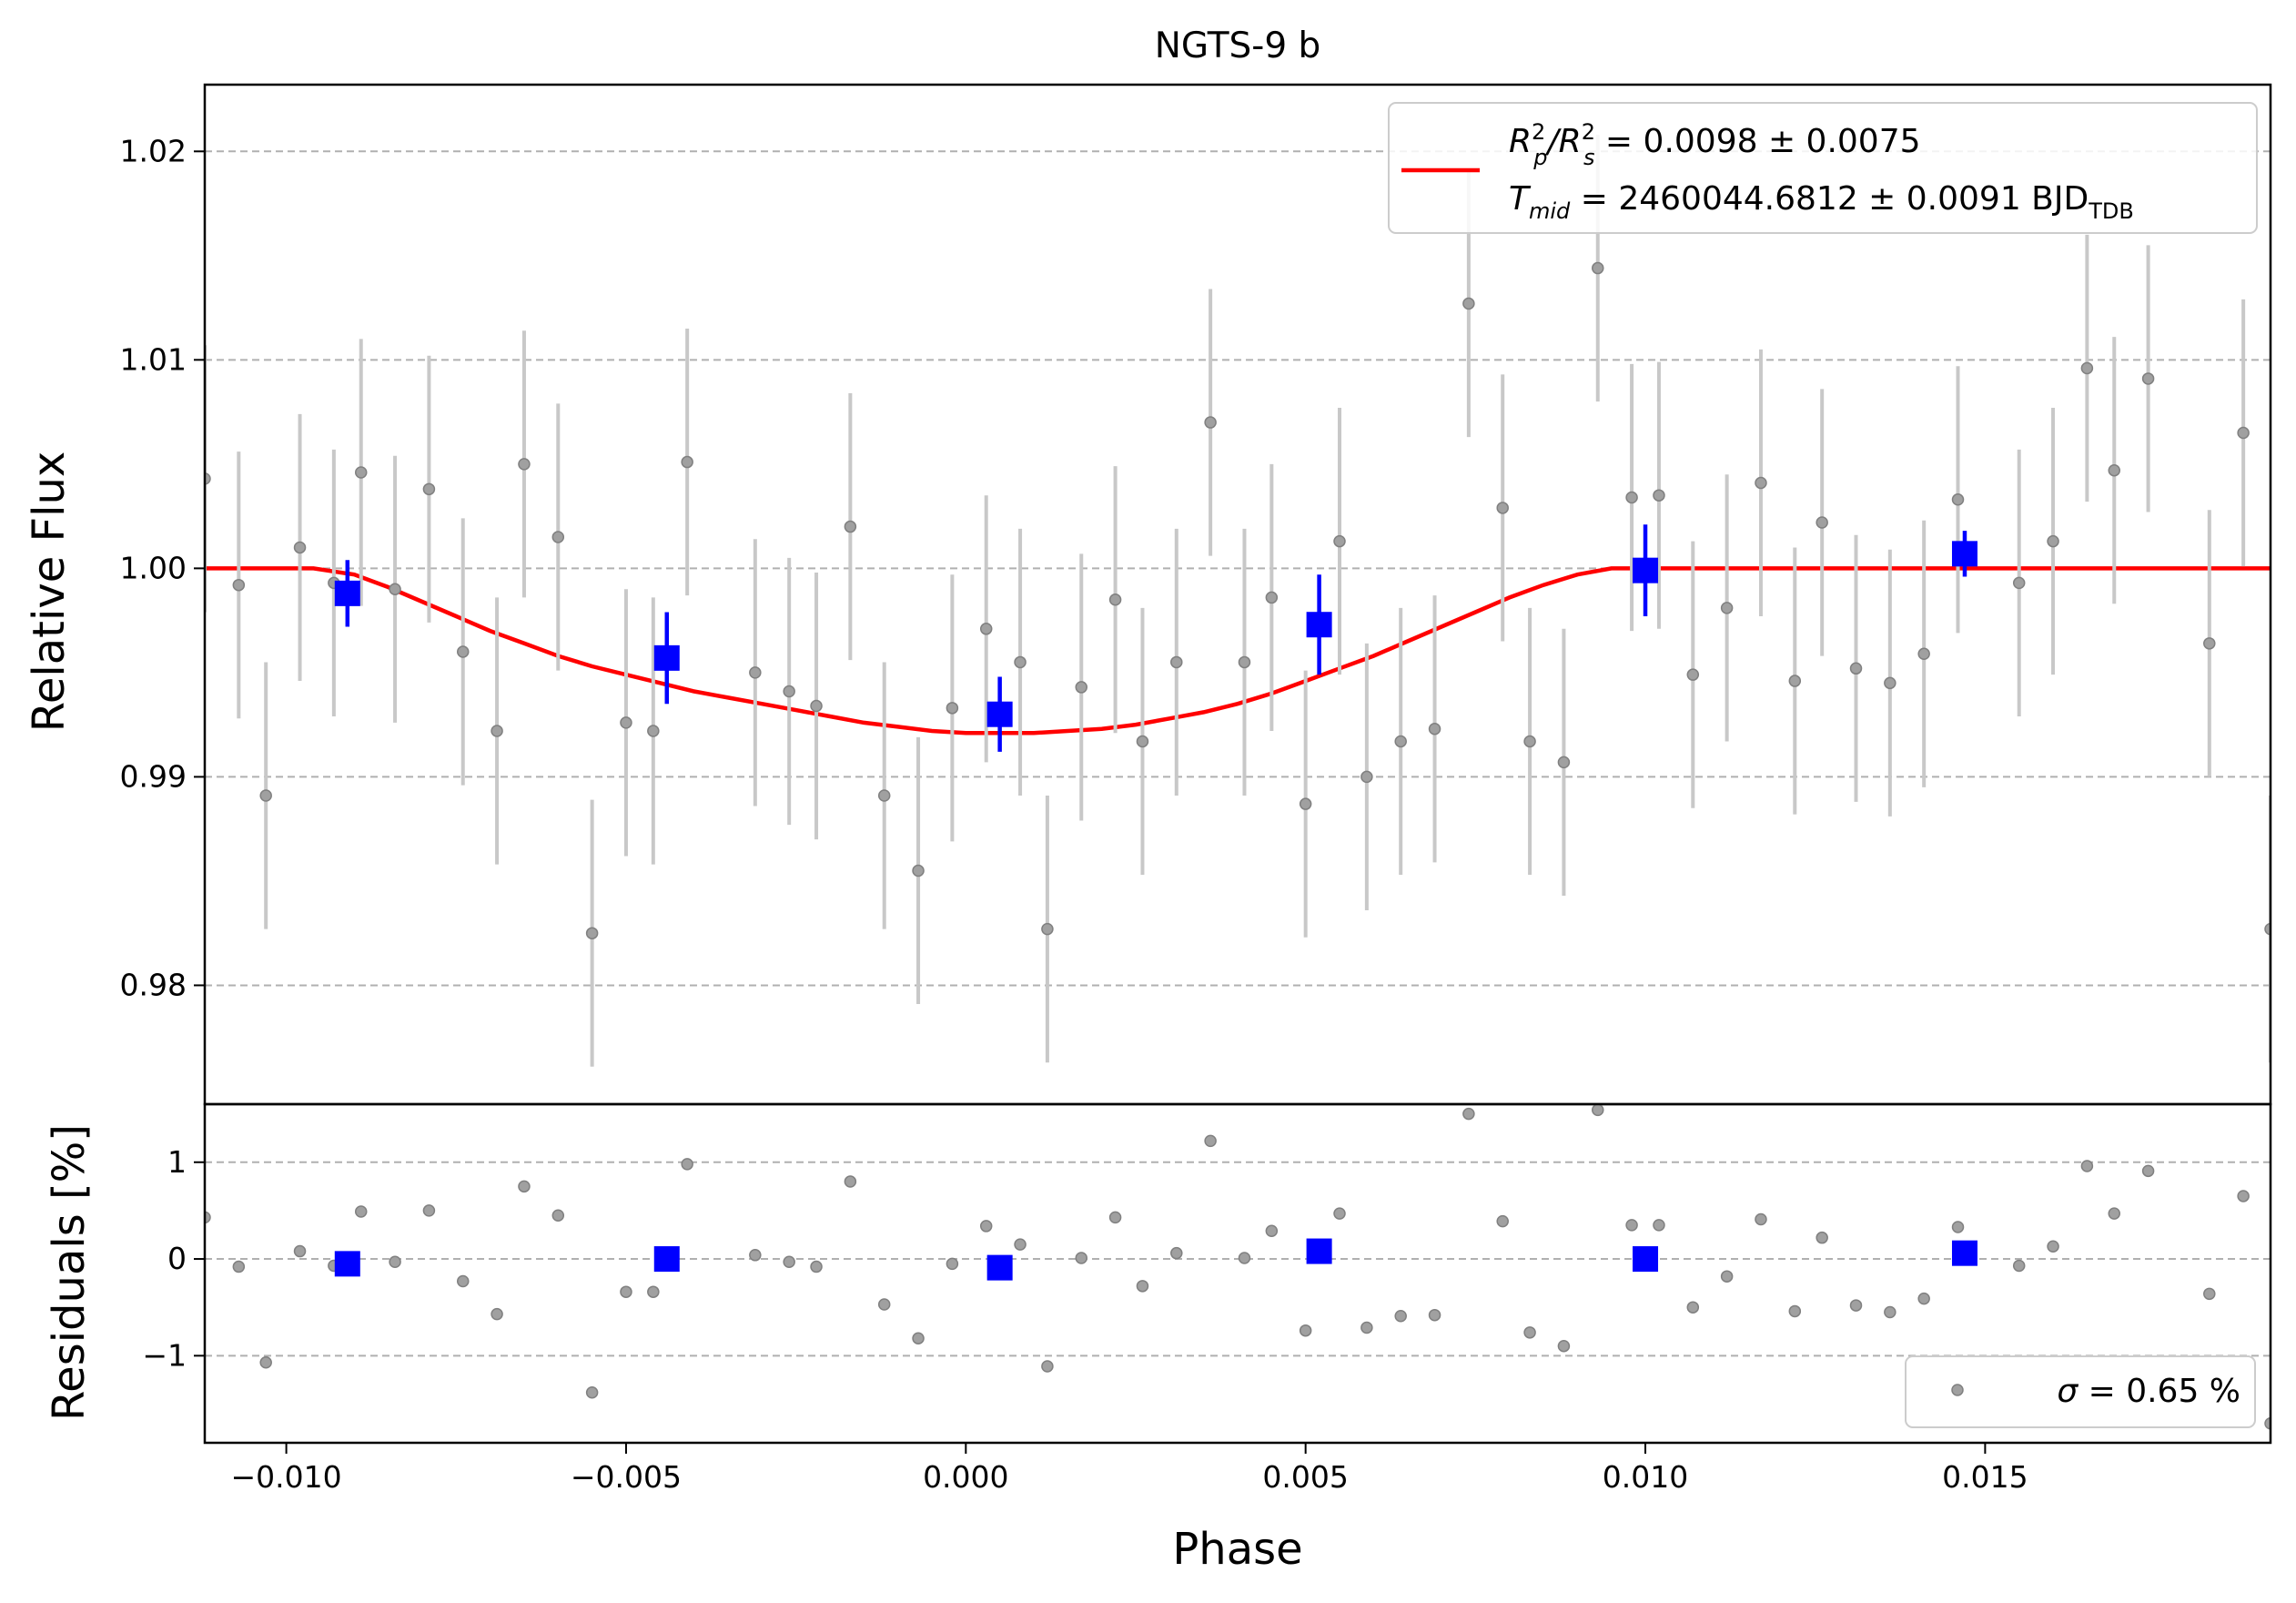 The image size is (2296, 1603). I want to click on residuals-y-ticks: −1 0 1, so click(173, 1258).